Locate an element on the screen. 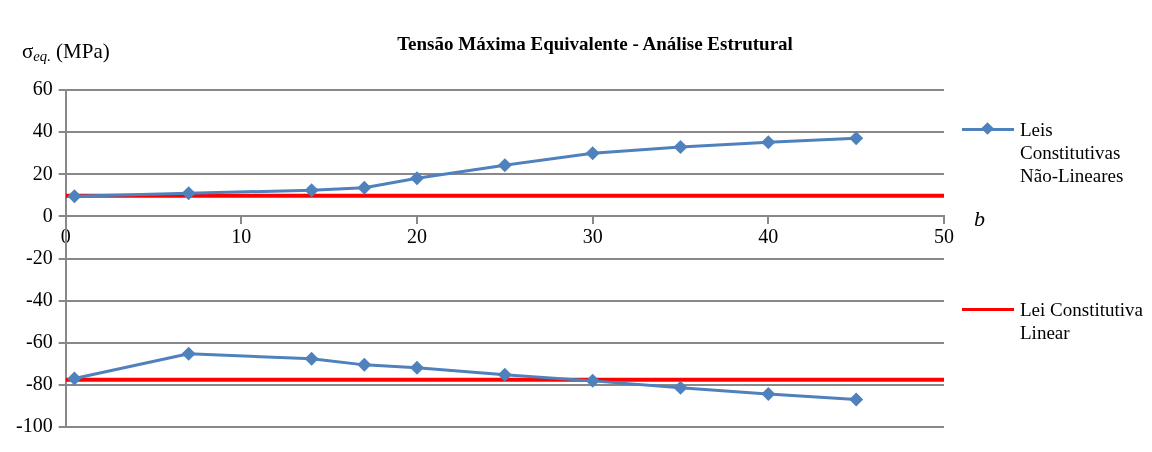 Image resolution: width=1152 pixels, height=452 pixels. y-tick-label: 60 is located at coordinates (42, 88).